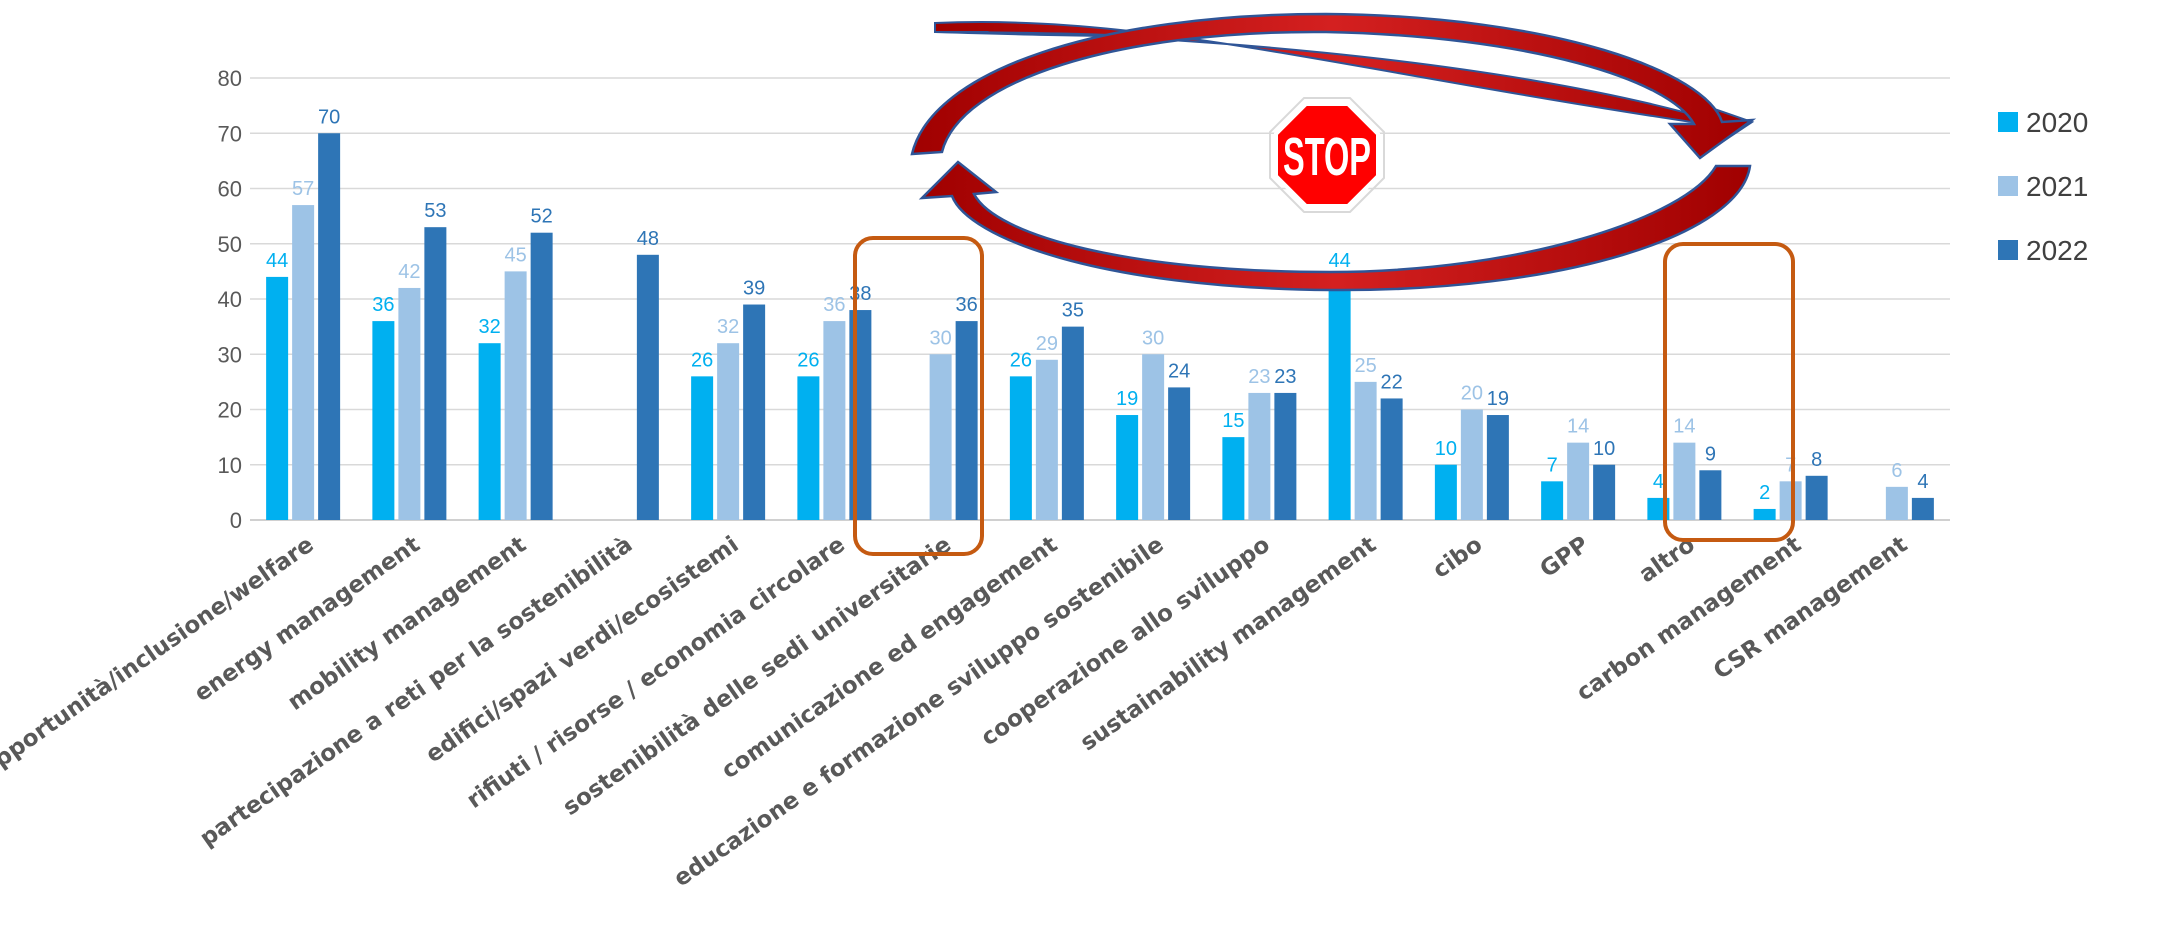 The height and width of the screenshot is (948, 2160). I want to click on data-label: 9, so click(1710, 454).